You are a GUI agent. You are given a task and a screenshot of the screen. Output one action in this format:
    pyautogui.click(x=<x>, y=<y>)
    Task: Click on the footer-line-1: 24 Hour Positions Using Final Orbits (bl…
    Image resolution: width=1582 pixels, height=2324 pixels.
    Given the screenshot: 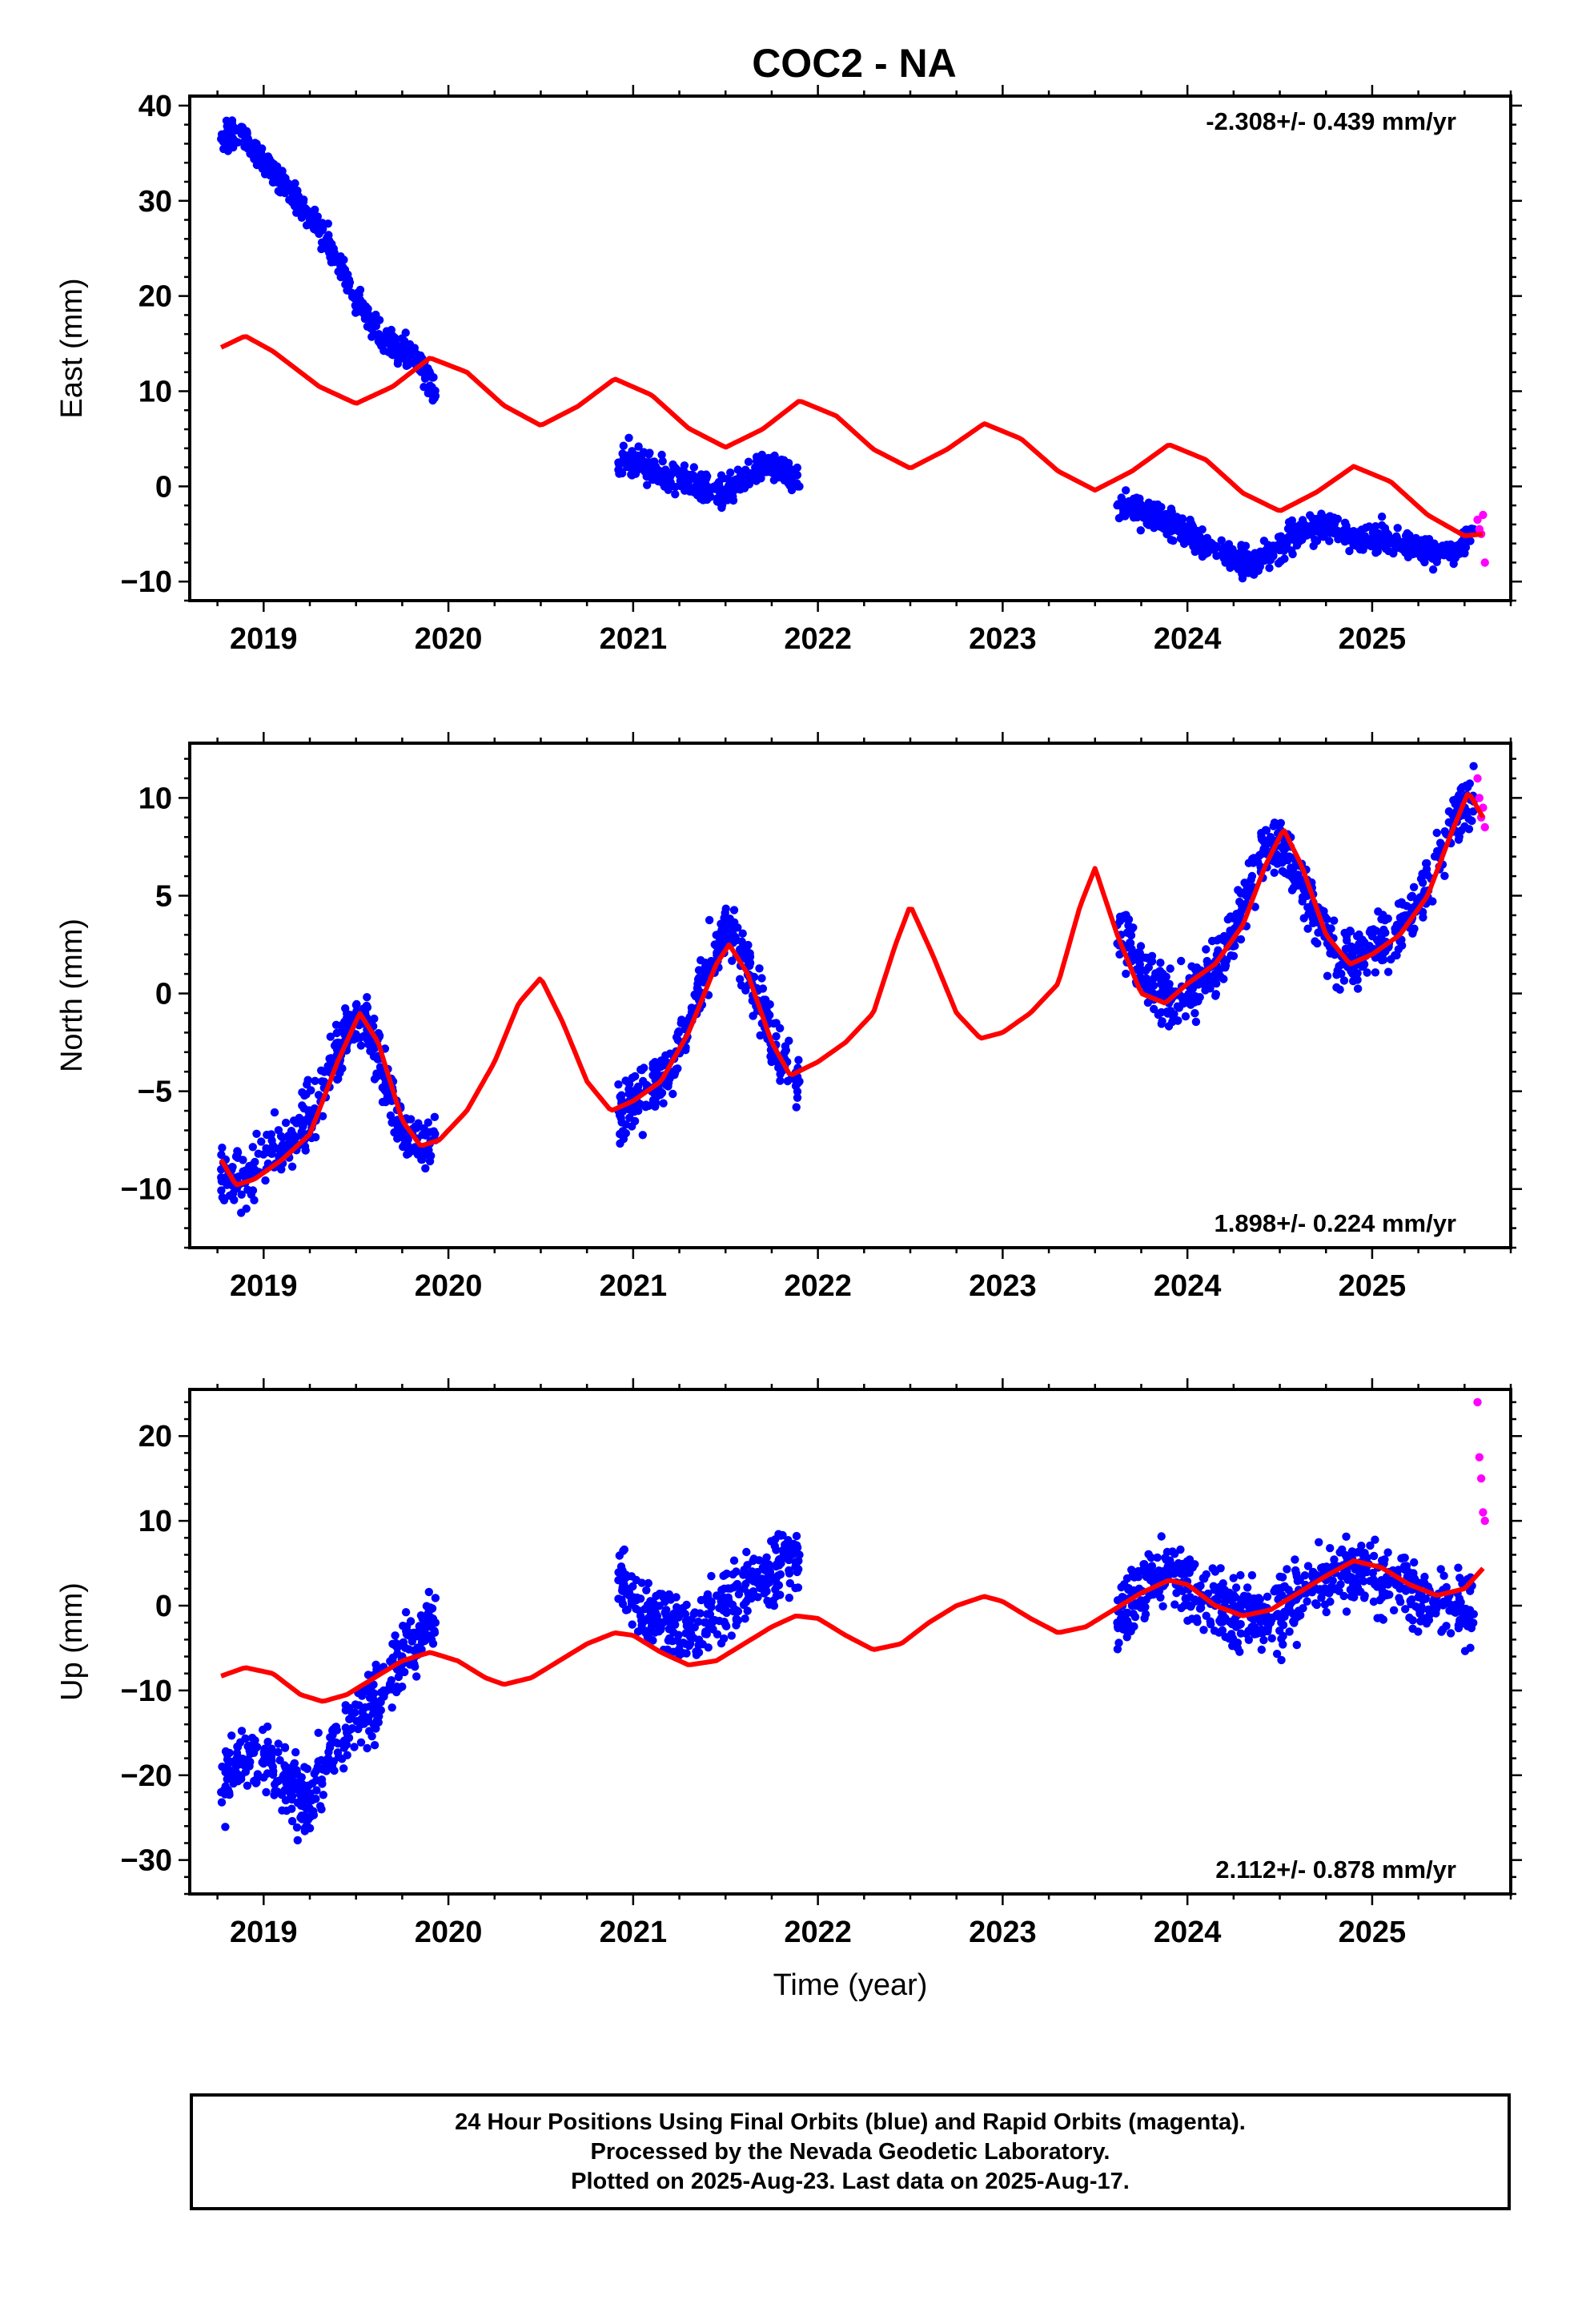 What is the action you would take?
    pyautogui.click(x=850, y=2122)
    